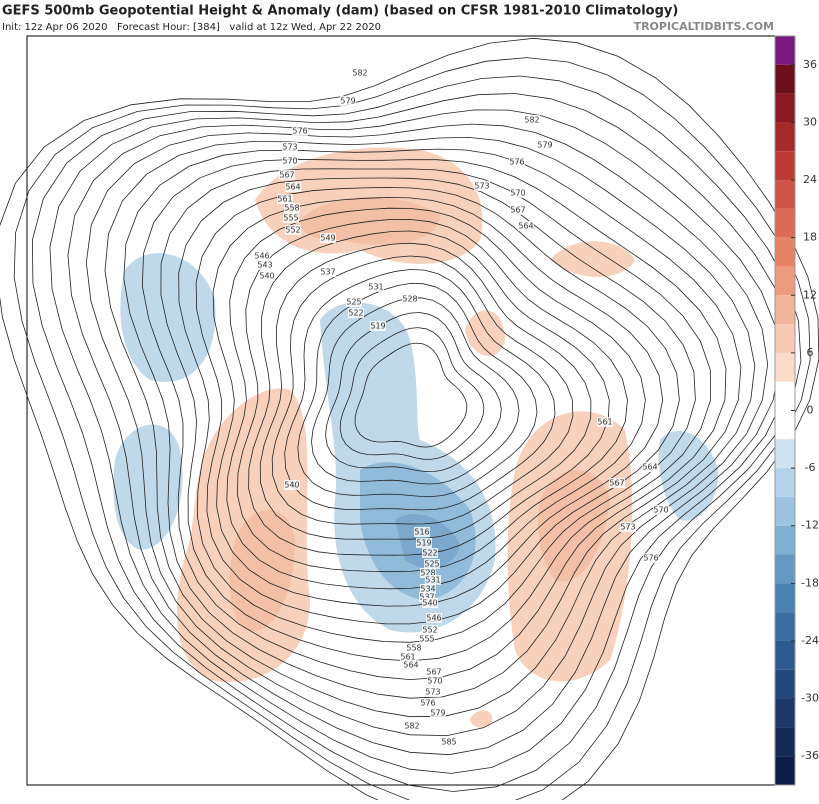 The width and height of the screenshot is (819, 804). I want to click on contour-label: 555, so click(426, 639).